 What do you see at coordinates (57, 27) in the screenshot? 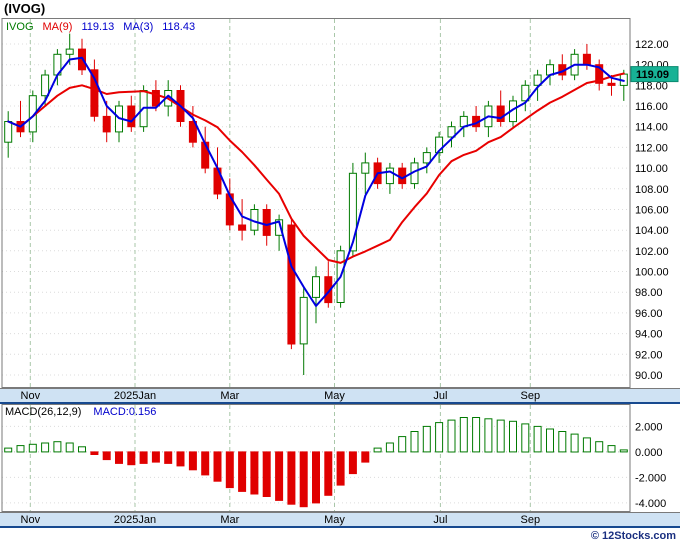
I see `legend-item: MA(9)` at bounding box center [57, 27].